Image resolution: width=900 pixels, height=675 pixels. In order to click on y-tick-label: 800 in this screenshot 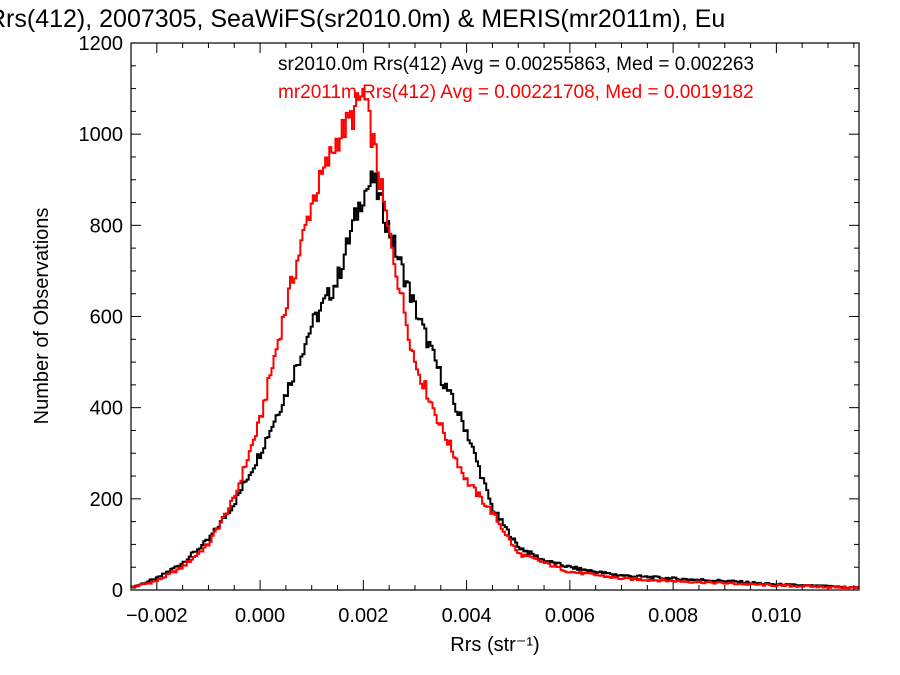, I will do `click(106, 226)`.